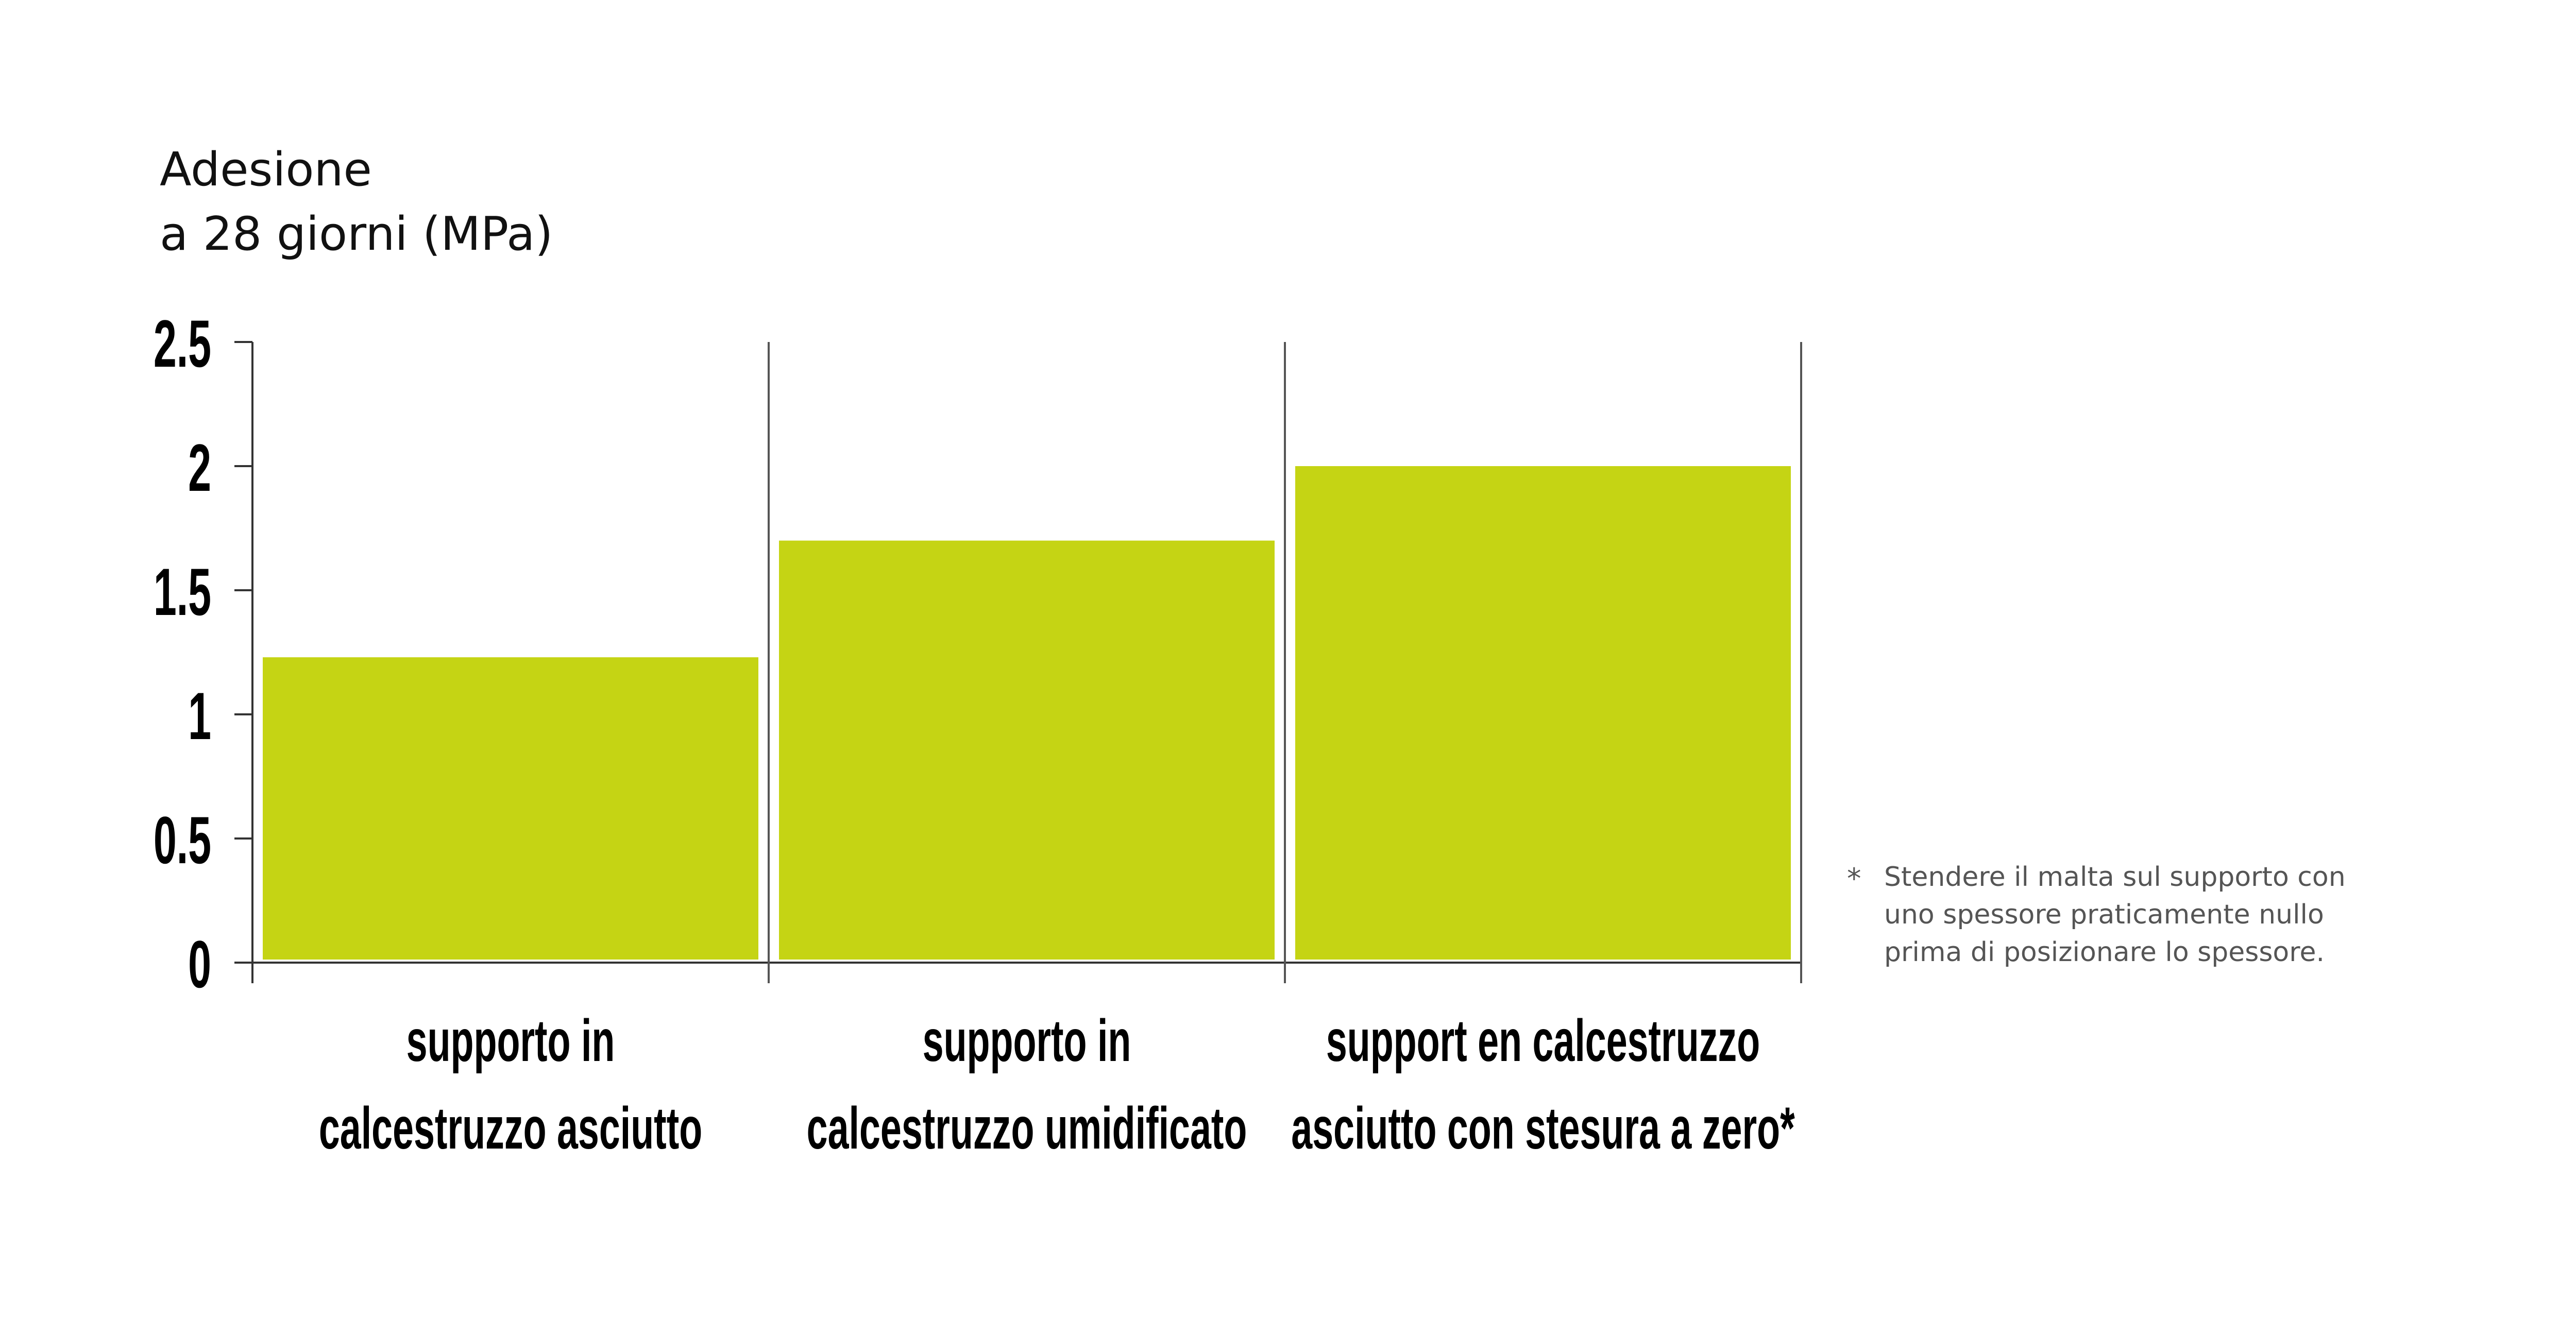 The image size is (2576, 1318). What do you see at coordinates (199, 467) in the screenshot?
I see `y-tick-label: 2` at bounding box center [199, 467].